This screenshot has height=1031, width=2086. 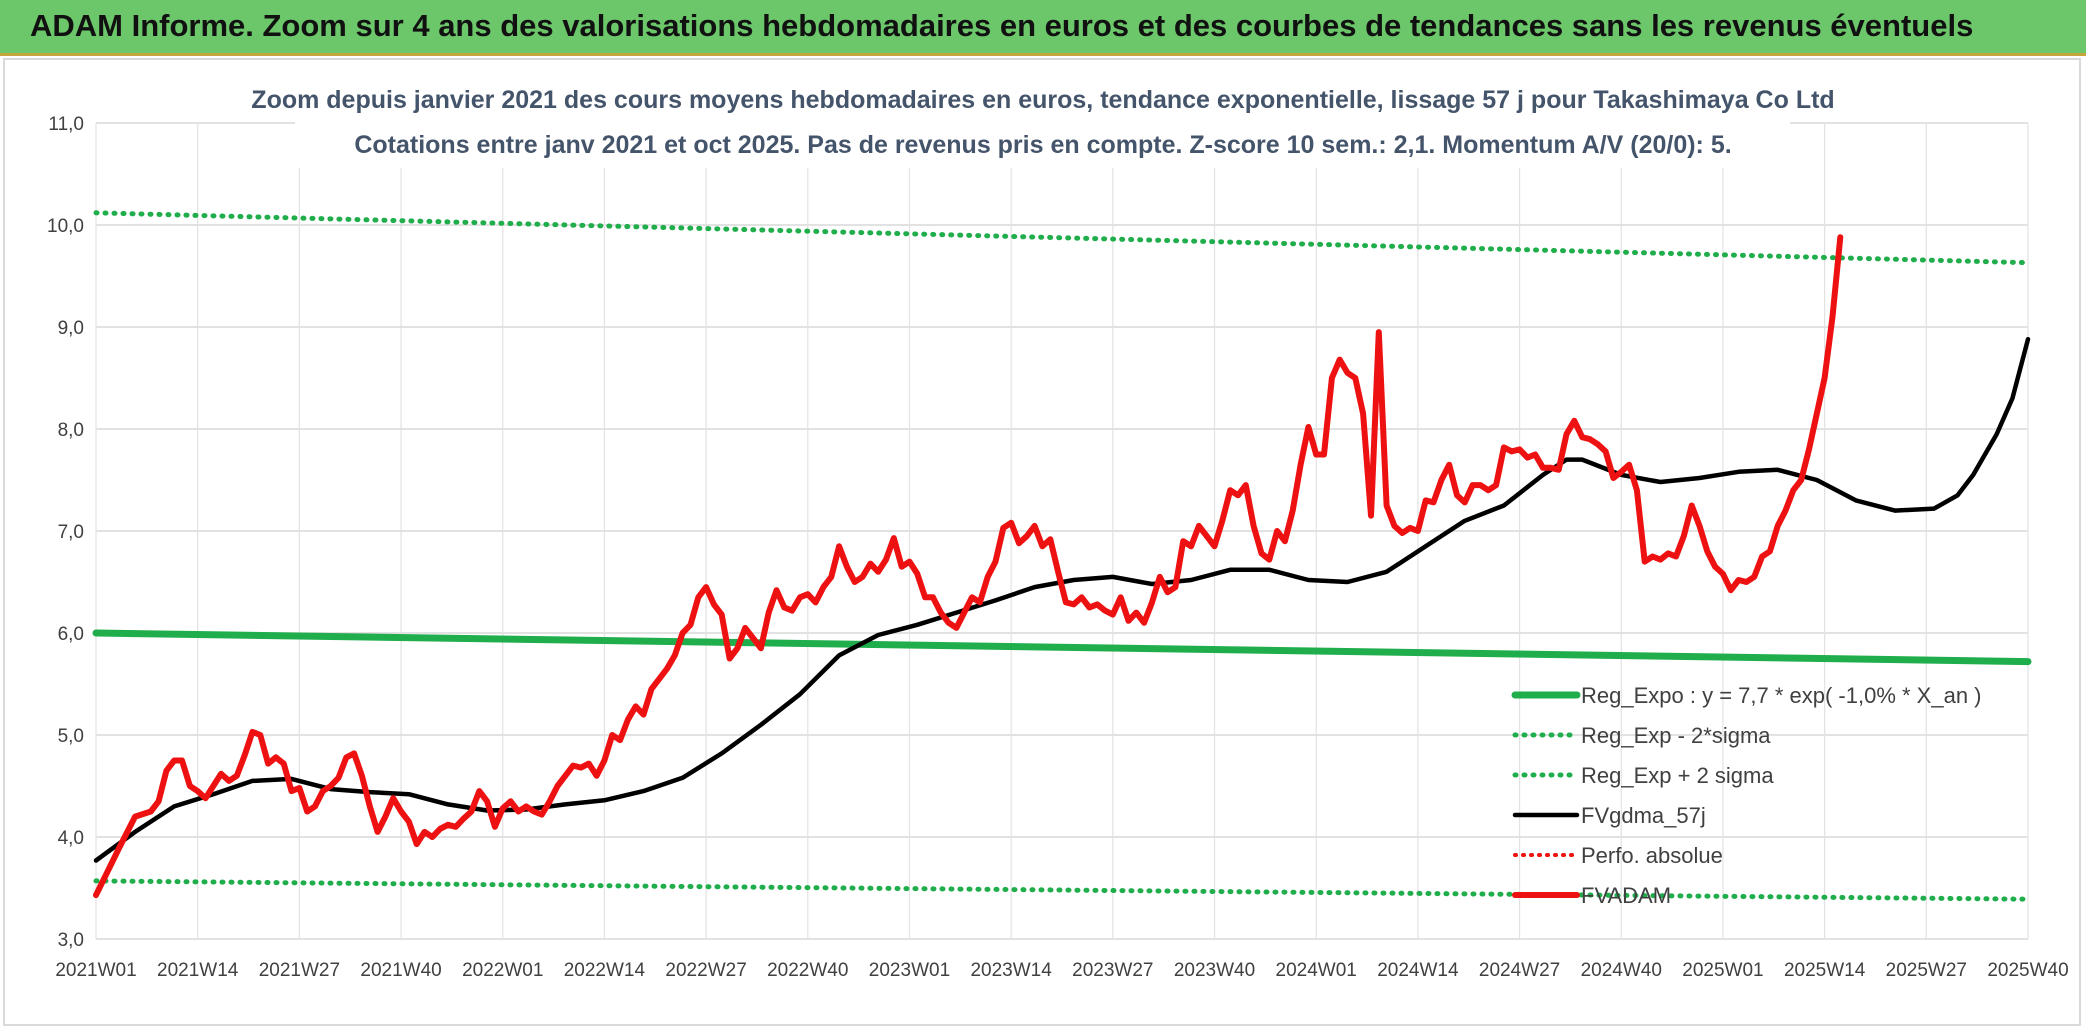 What do you see at coordinates (1418, 970) in the screenshot?
I see `x-tick-label: 2024W14` at bounding box center [1418, 970].